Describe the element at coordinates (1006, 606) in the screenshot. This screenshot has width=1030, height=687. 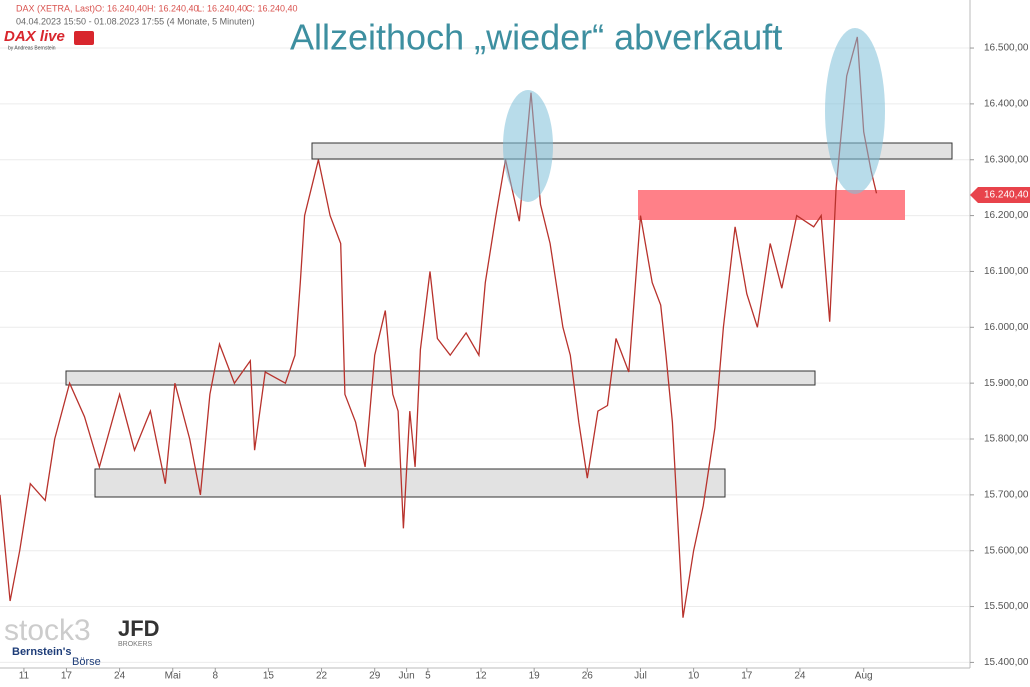
I see `y-tick-label: 15.500,00` at that location.